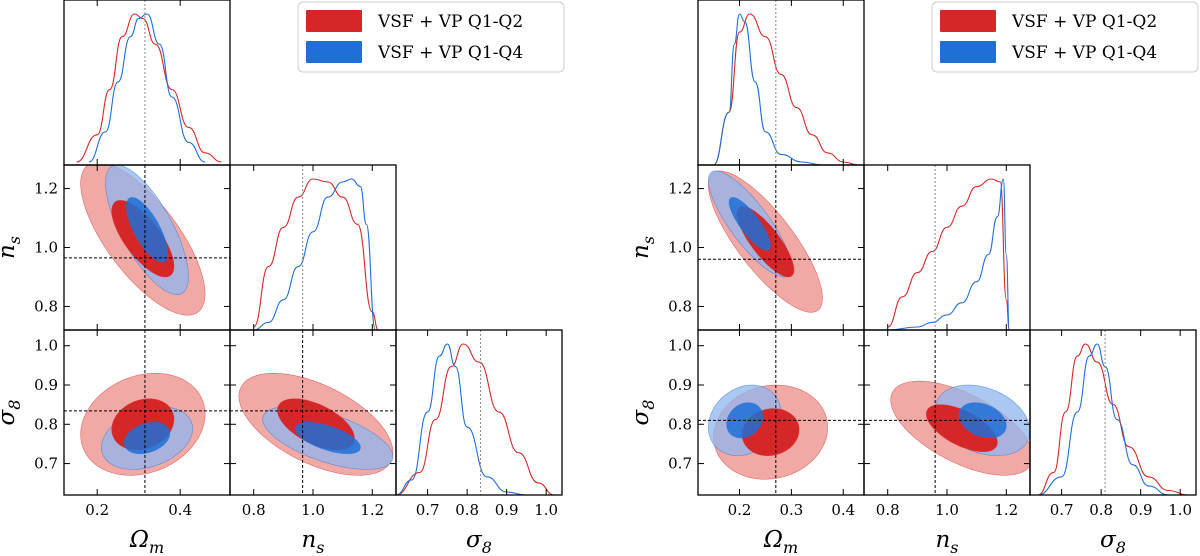 The height and width of the screenshot is (556, 1200). Describe the element at coordinates (791, 510) in the screenshot. I see `x-tick-label: 0.3` at that location.